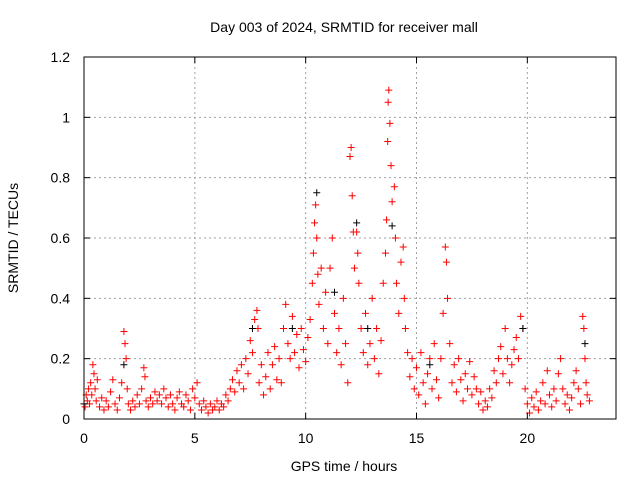 The image size is (640, 480). I want to click on y-tick-label: 0.6, so click(61, 238).